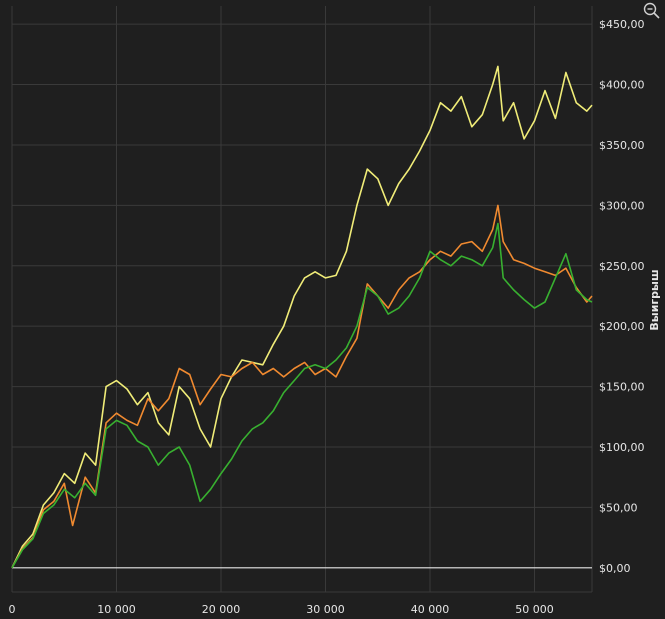 This screenshot has width=665, height=619. I want to click on y-tick-label: $350,00, so click(622, 145).